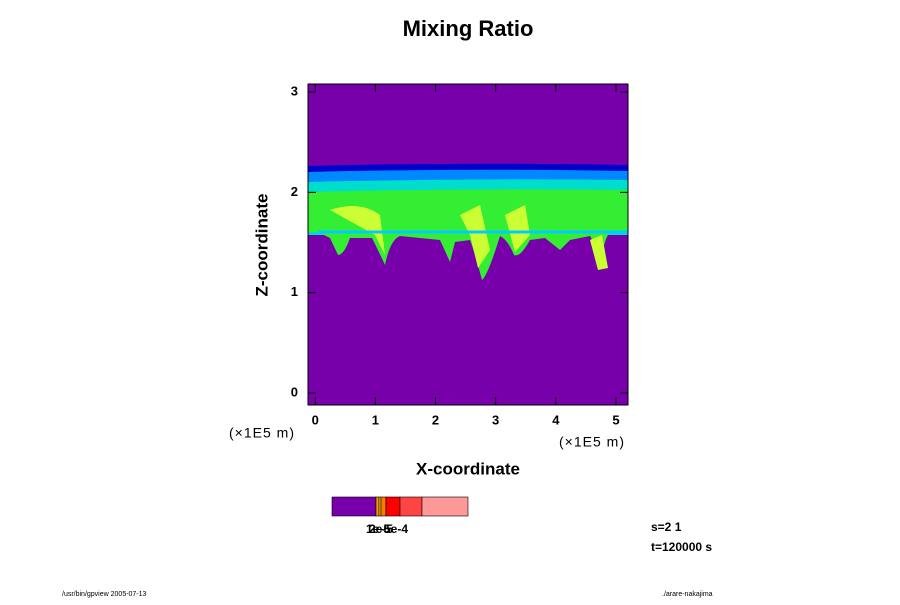 Image resolution: width=900 pixels, height=605 pixels. What do you see at coordinates (261, 245) in the screenshot?
I see `y-axis-label: Z-coordinate` at bounding box center [261, 245].